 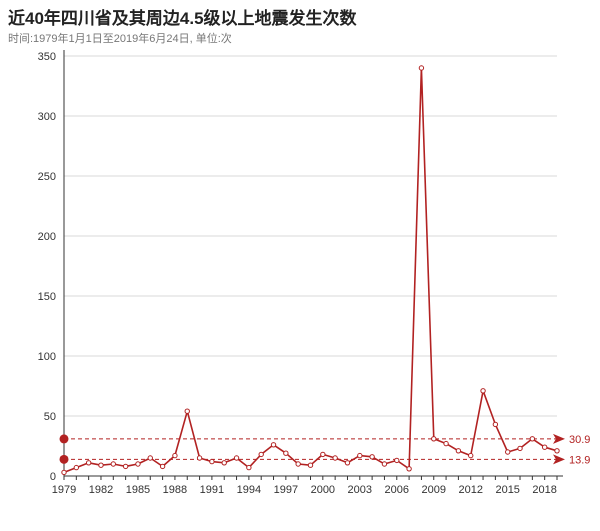 I want to click on x-tick-label: 2018, so click(x=544, y=490).